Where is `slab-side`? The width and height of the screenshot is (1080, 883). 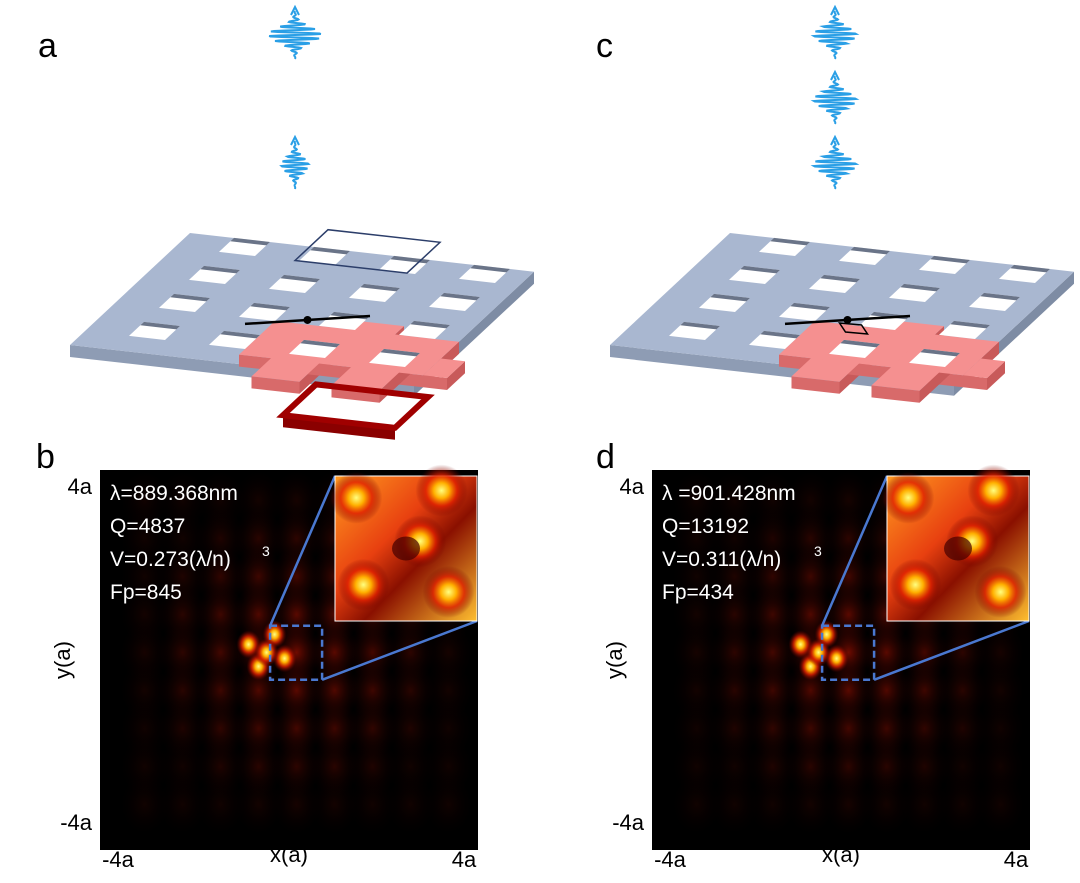
slab-side is located at coordinates (782, 370).